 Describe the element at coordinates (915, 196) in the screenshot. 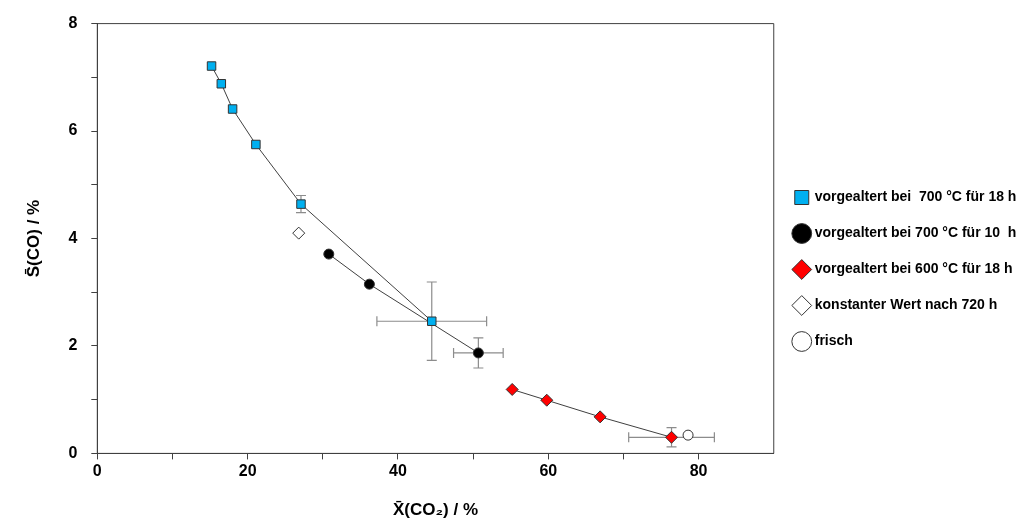

I see `legend-label: vorgealtert bei 700 °C für 18 h` at that location.